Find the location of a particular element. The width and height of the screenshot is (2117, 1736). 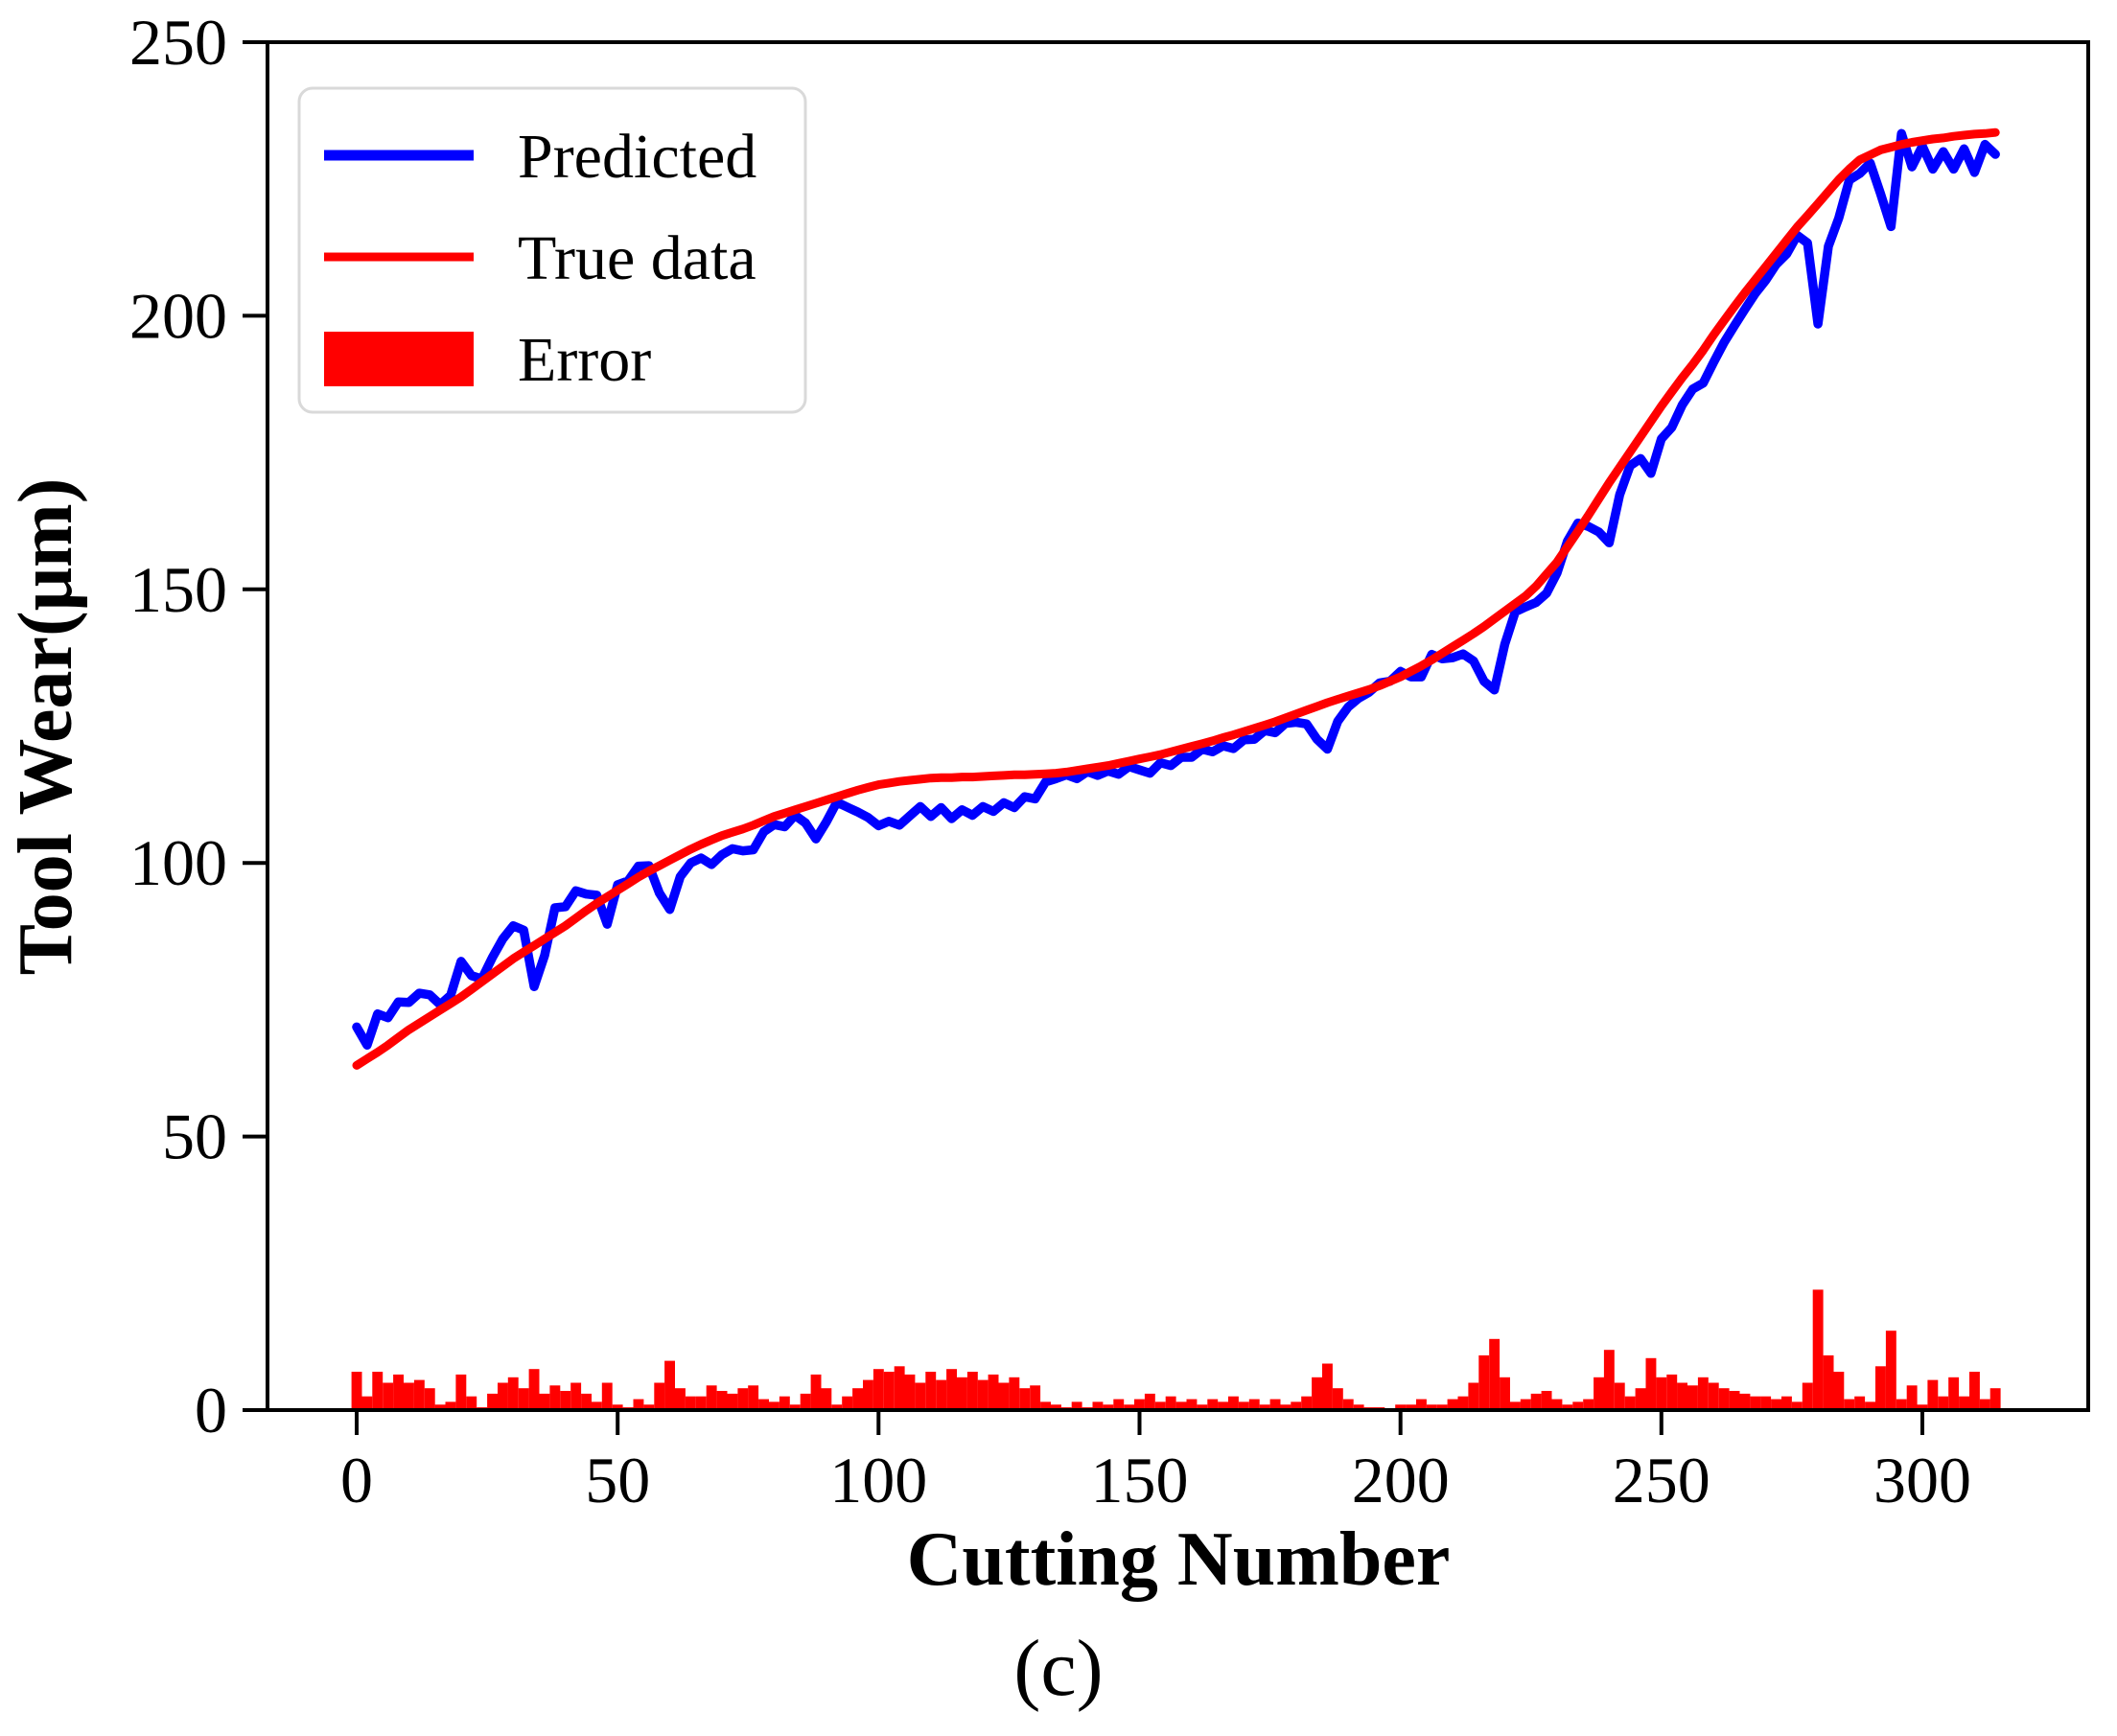

x-tick-label: 250 is located at coordinates (1662, 1480).